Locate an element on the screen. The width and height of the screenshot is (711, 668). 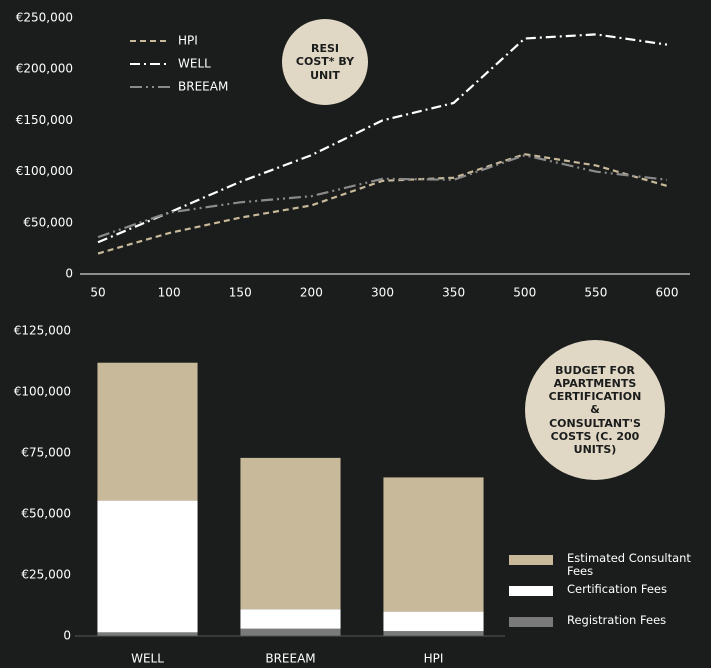
annotation-box: RESI COST* BY UNIT is located at coordinates (325, 62).